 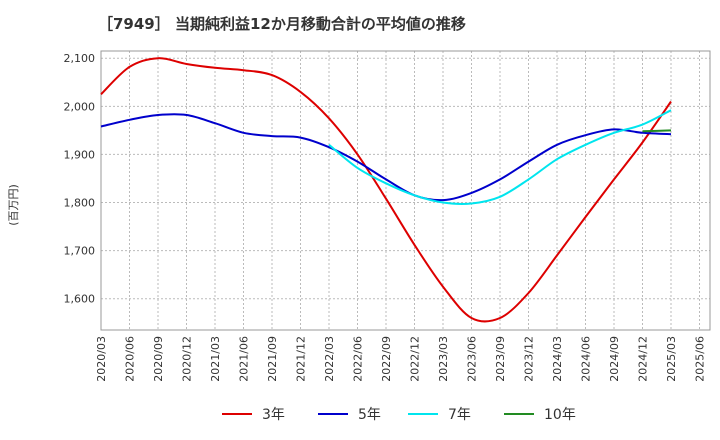 I want to click on x-tick-label: 2025/06, so click(x=700, y=359).